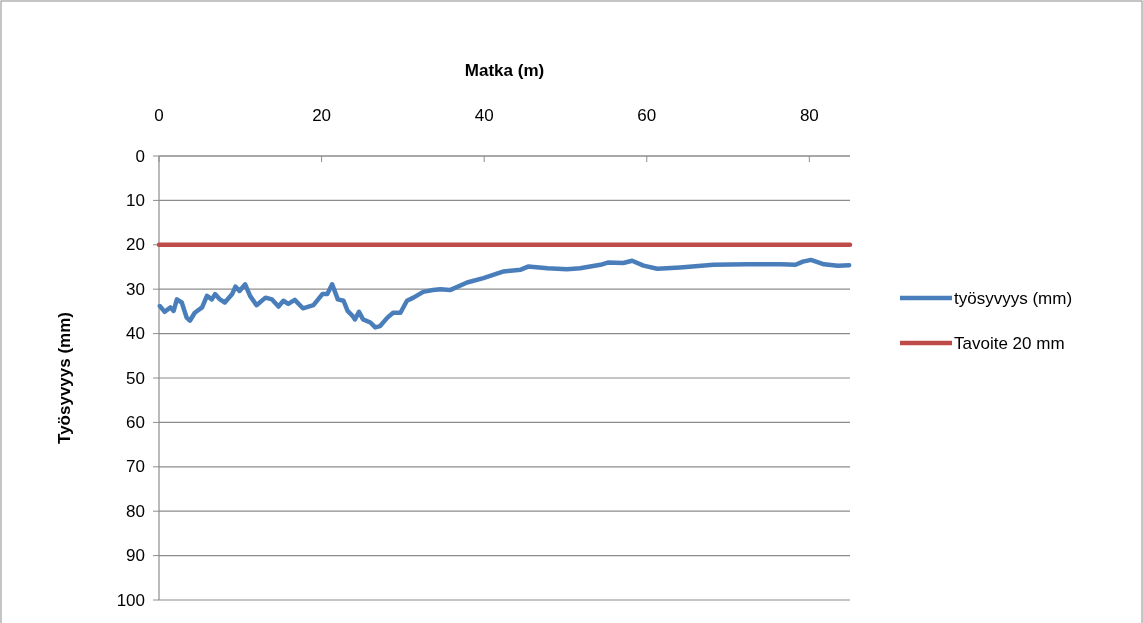 Image resolution: width=1143 pixels, height=623 pixels. What do you see at coordinates (504, 70) in the screenshot?
I see `x-axis-title: Matka (m)` at bounding box center [504, 70].